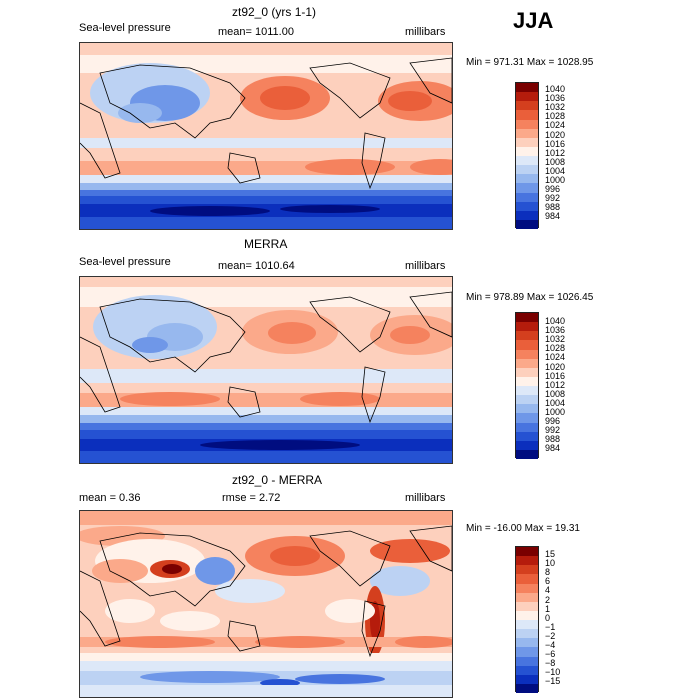 This screenshot has height=700, width=700. What do you see at coordinates (523, 528) in the screenshot?
I see `panel-3-minmax: Min = -16.00 Max = 19.31` at bounding box center [523, 528].